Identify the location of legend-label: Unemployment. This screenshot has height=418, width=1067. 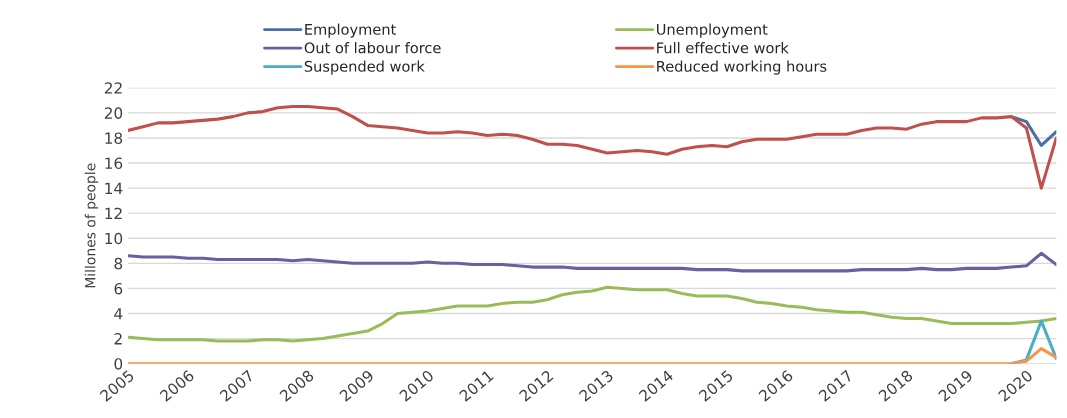
(712, 30).